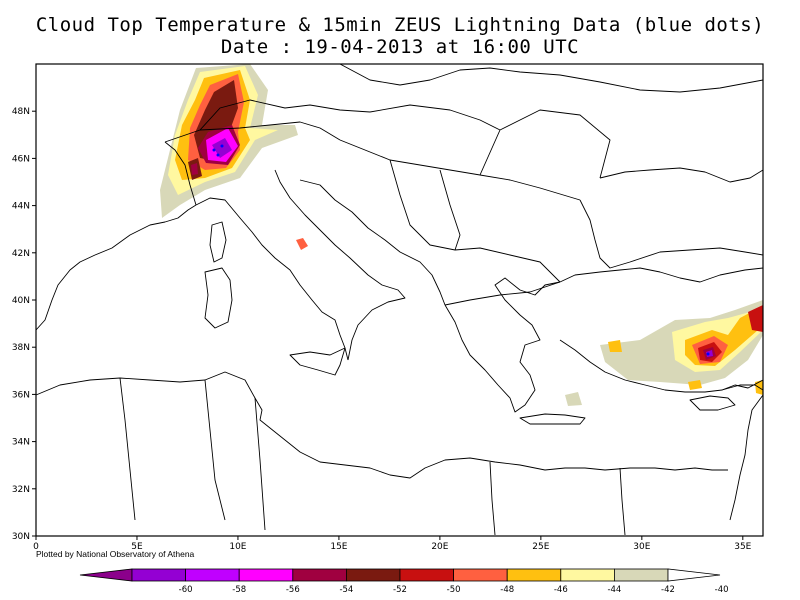 The width and height of the screenshot is (800, 600). What do you see at coordinates (502, 345) in the screenshot?
I see `coast-greece` at bounding box center [502, 345].